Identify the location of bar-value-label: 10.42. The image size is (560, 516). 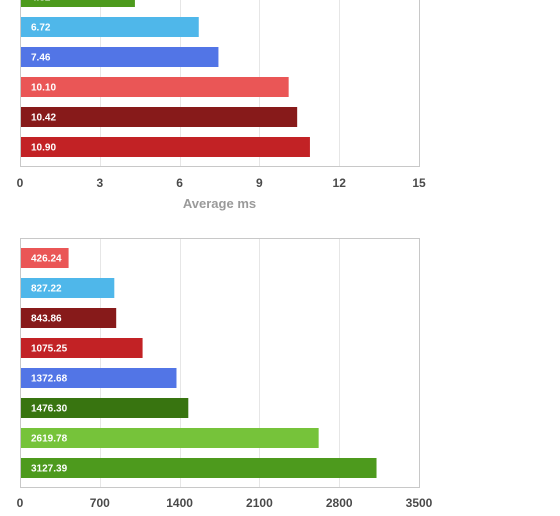
(43, 118).